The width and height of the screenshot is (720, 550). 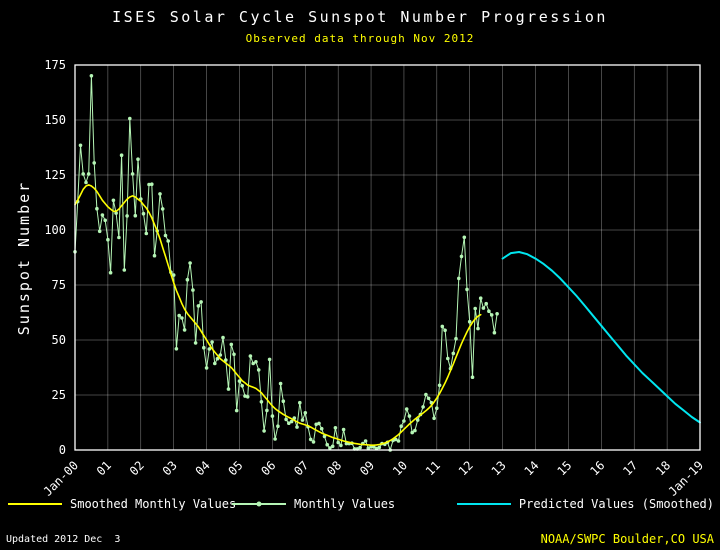 I want to click on monthly-line-swatch, so click(x=259, y=504).